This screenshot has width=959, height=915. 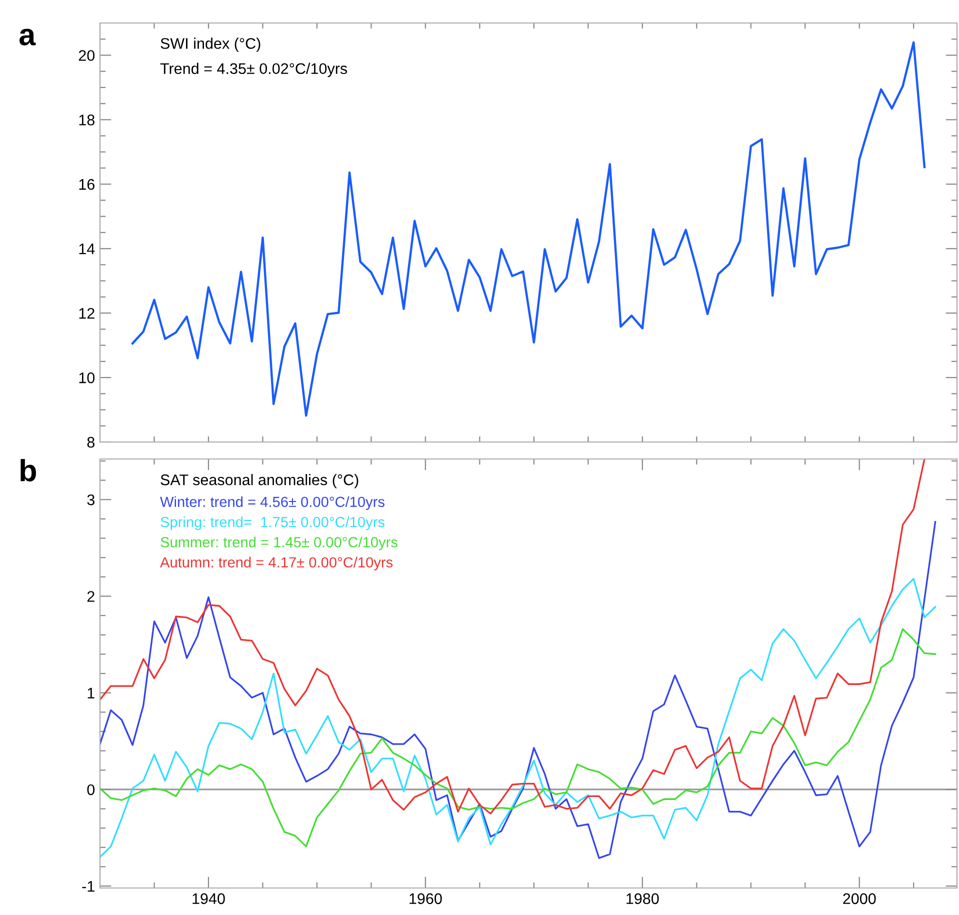 What do you see at coordinates (86, 55) in the screenshot?
I see `y-tick-label: 20` at bounding box center [86, 55].